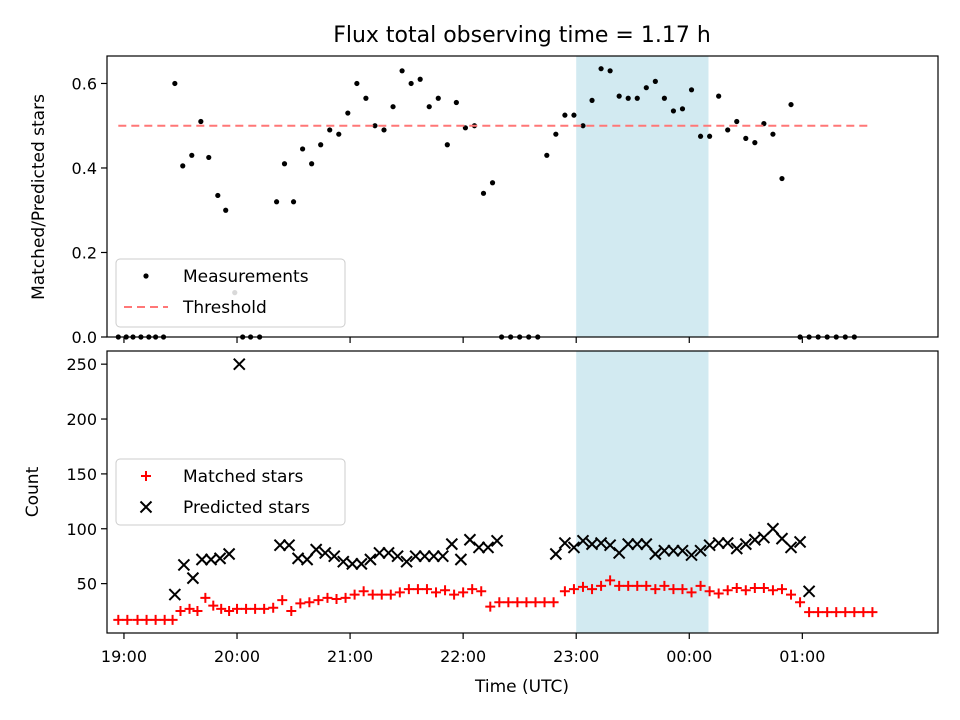 The image size is (960, 720). What do you see at coordinates (576, 656) in the screenshot?
I see `x-tick-label: 23:00` at bounding box center [576, 656].